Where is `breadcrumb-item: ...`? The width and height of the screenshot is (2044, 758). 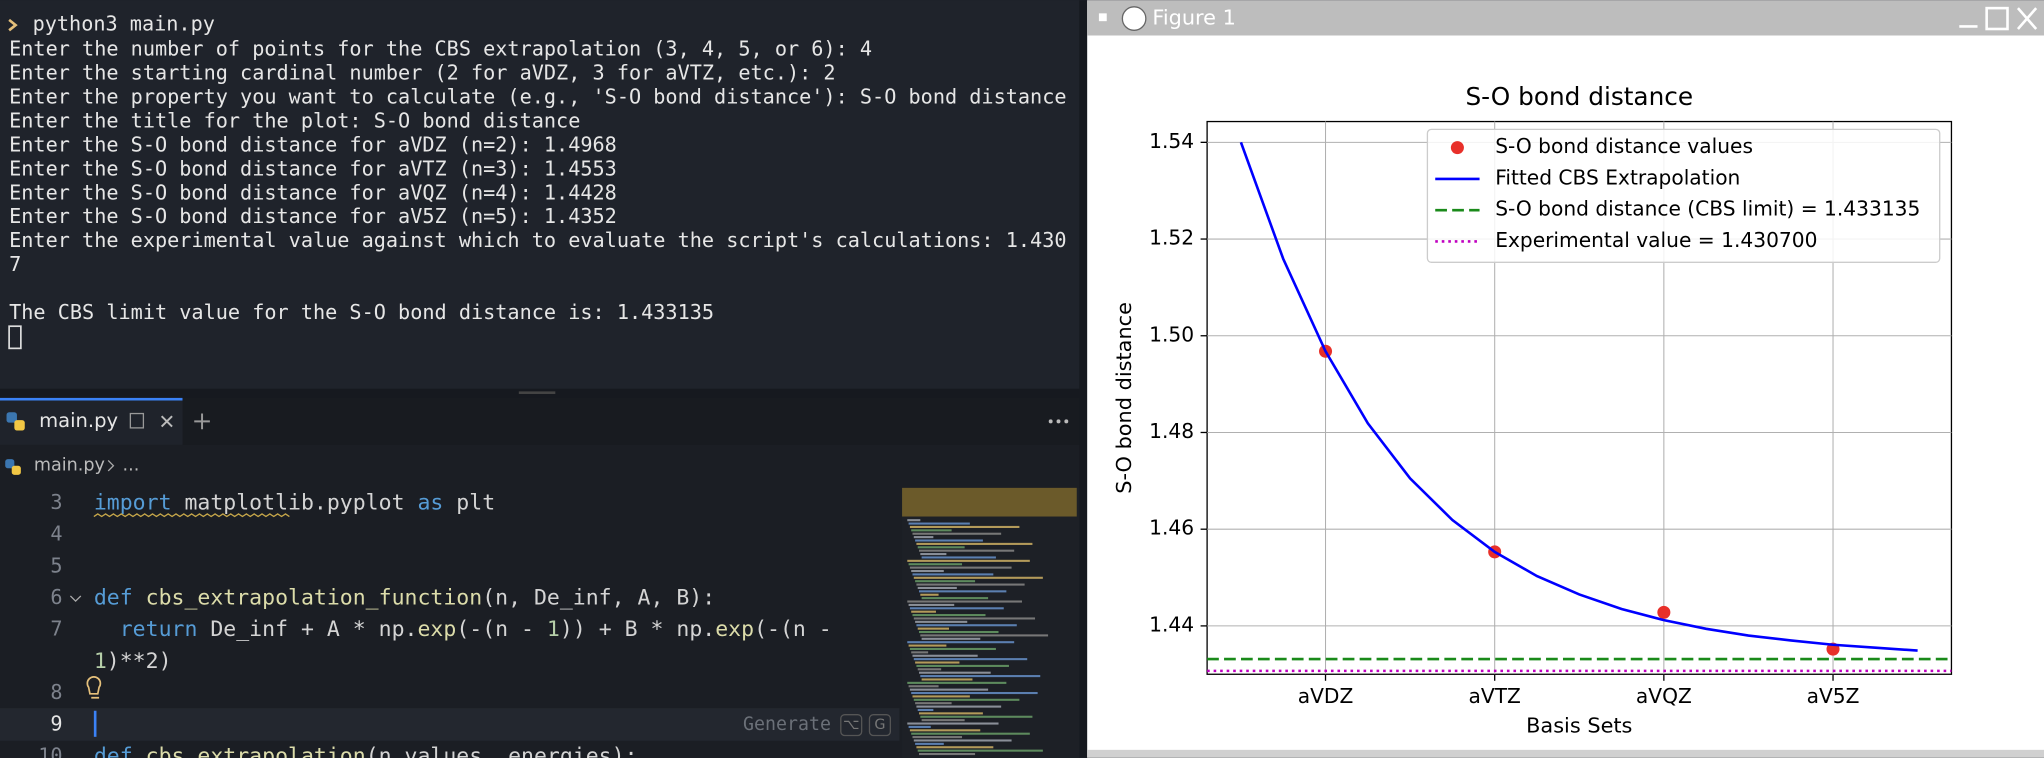 breadcrumb-item: ... is located at coordinates (131, 466).